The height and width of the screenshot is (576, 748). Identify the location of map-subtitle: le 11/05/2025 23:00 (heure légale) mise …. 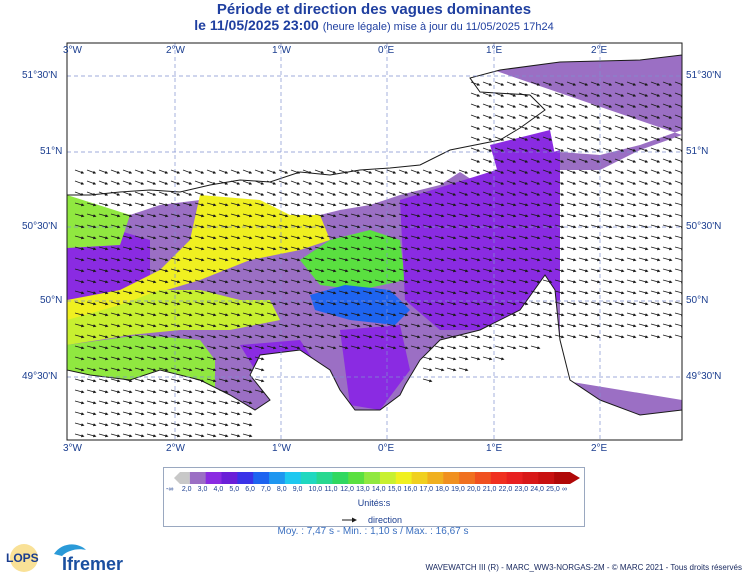
(374, 25).